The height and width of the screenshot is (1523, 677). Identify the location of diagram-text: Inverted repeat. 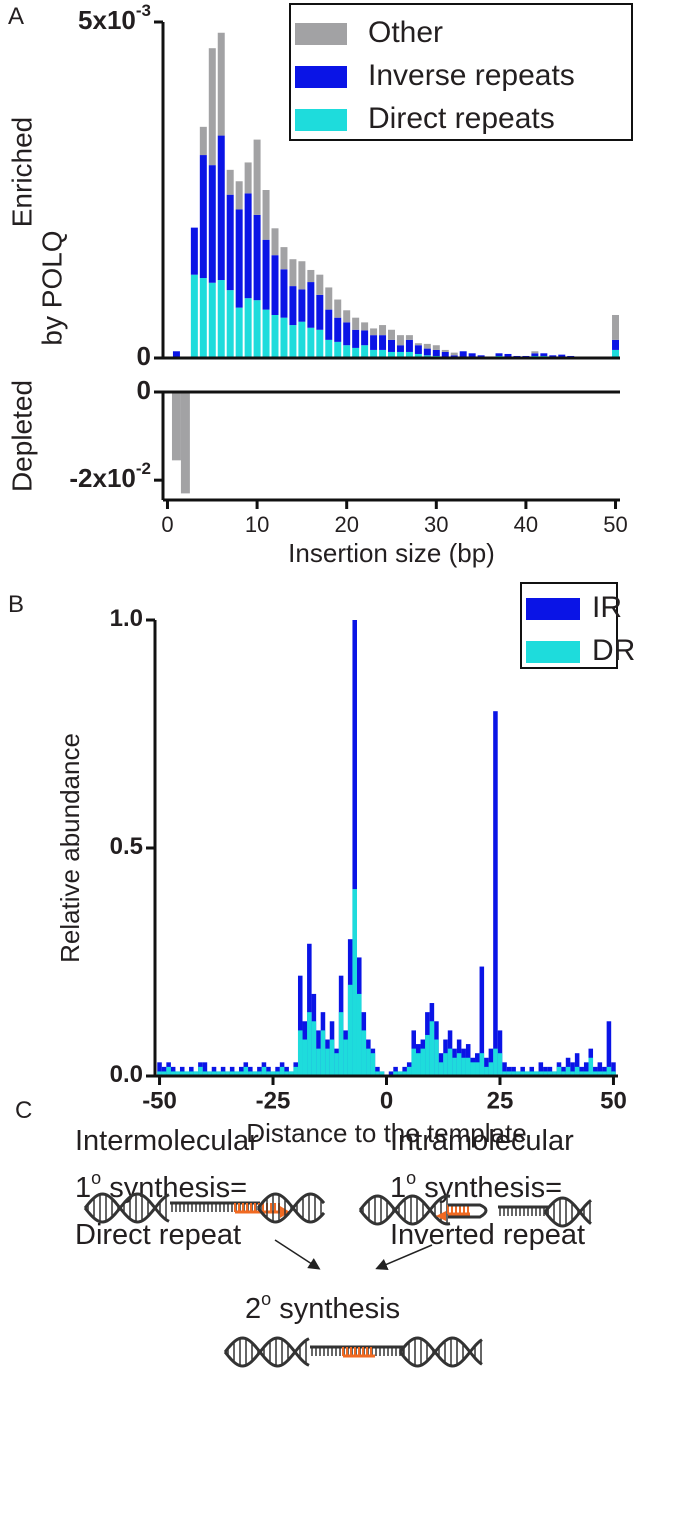
(487, 1235).